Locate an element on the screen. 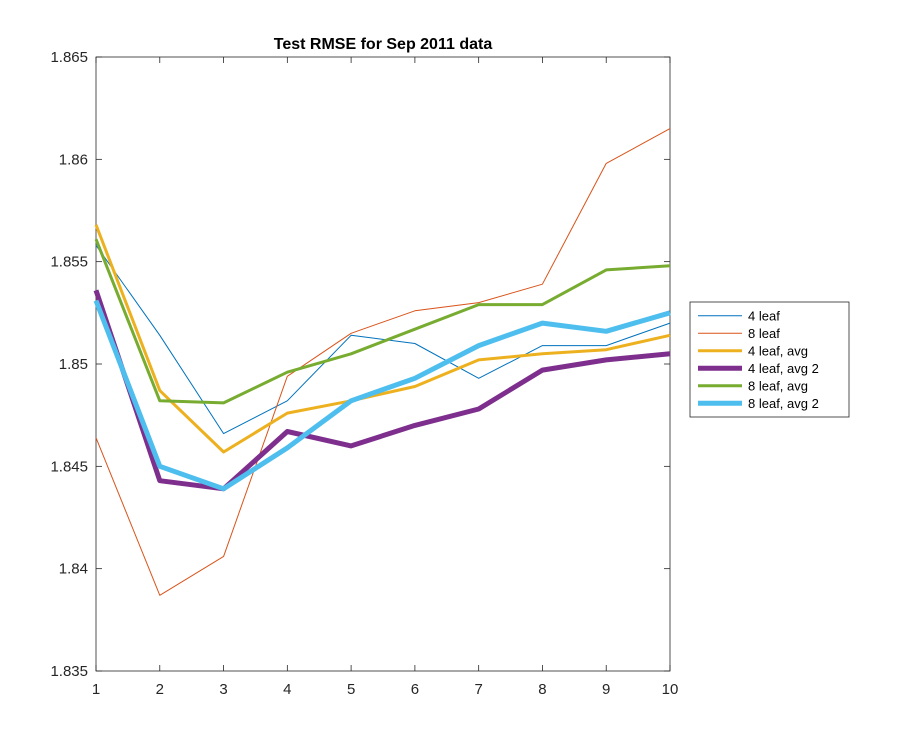  y-tick-label: 1.84 is located at coordinates (73, 569).